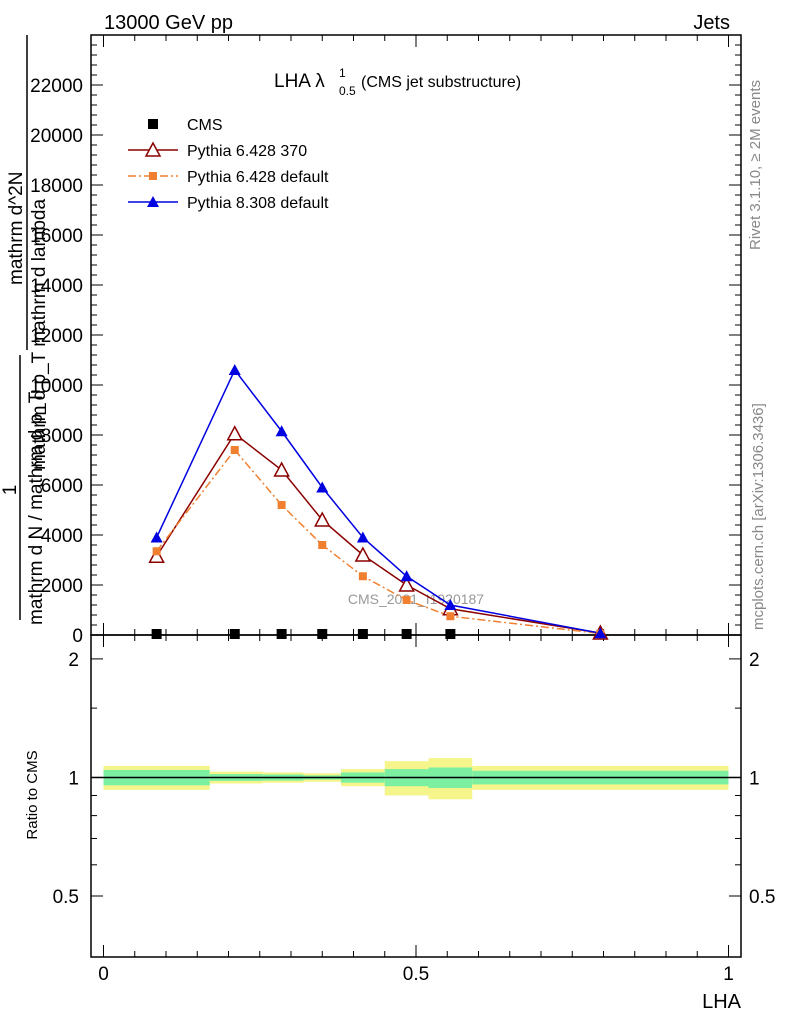  I want to click on plot-title-main: LHA λ, so click(299, 81).